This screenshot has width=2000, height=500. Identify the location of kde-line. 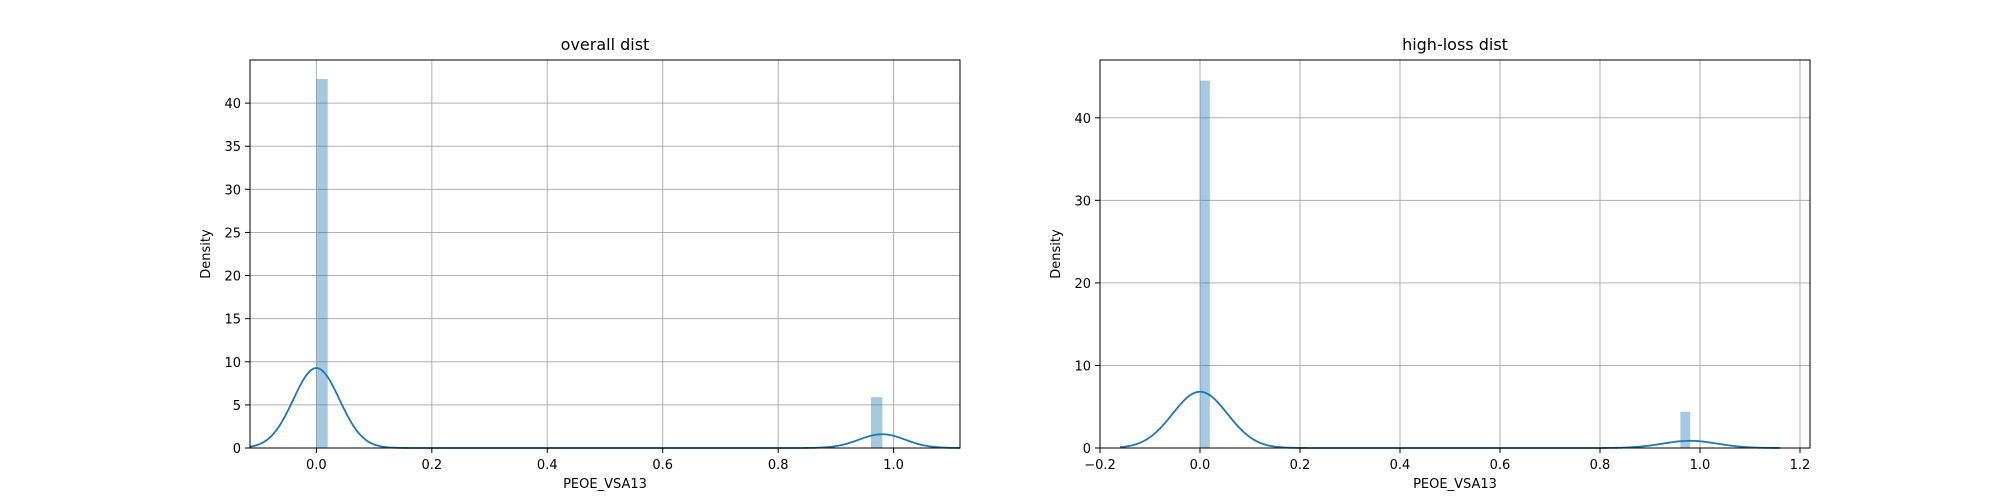
(605, 408).